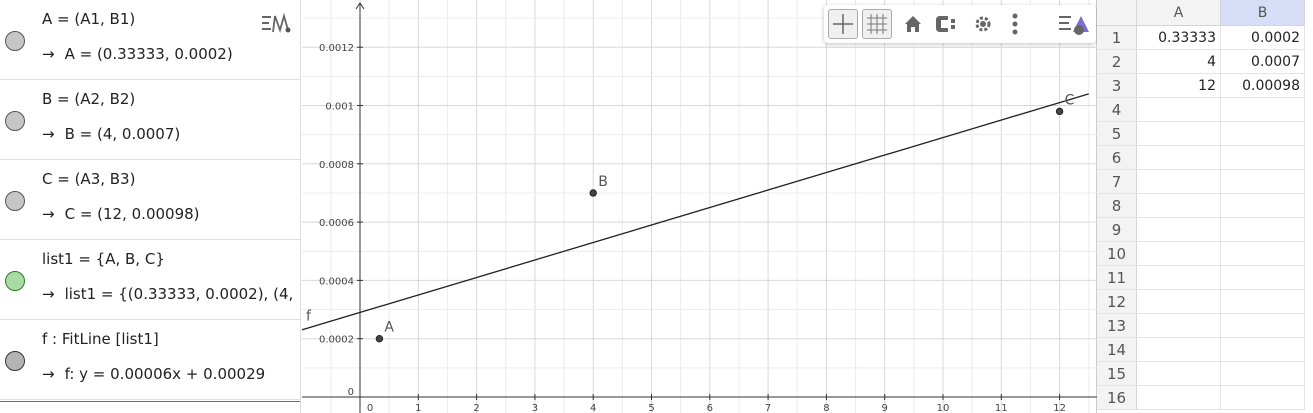  Describe the element at coordinates (100, 339) in the screenshot. I see `definition-text: f : FitLine [list1]` at that location.